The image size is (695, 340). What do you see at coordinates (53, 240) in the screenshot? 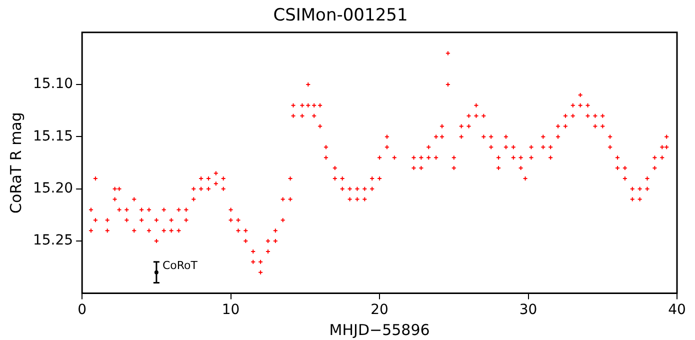
I see `y-tick-label: 15.25` at bounding box center [53, 240].